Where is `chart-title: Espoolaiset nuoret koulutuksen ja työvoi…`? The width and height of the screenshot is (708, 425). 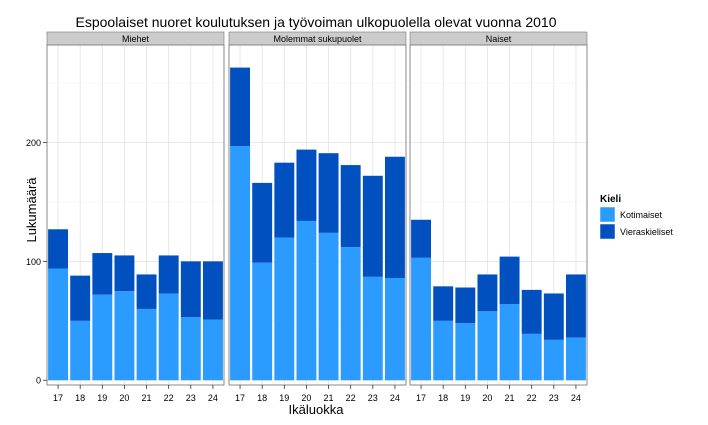
chart-title: Espoolaiset nuoret koulutuksen ja työvoi… is located at coordinates (316, 22).